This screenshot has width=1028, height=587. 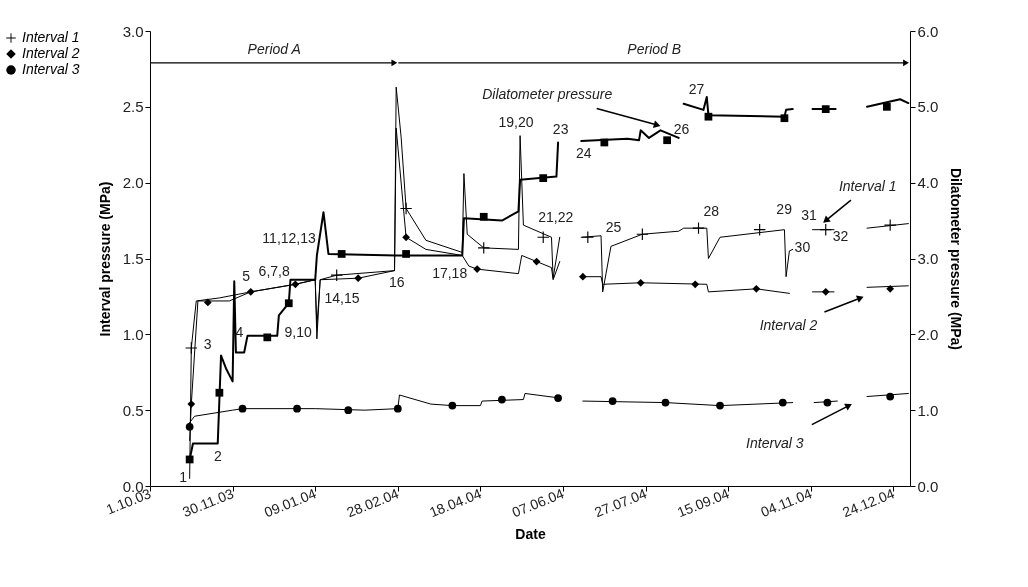 I want to click on annotation: 26, so click(x=681, y=128).